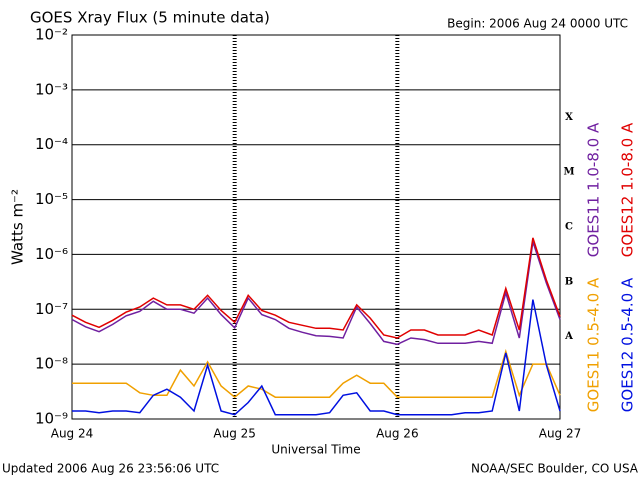 This screenshot has height=480, width=640. What do you see at coordinates (51, 144) in the screenshot?
I see `y-tick-label: 10⁻⁴` at bounding box center [51, 144].